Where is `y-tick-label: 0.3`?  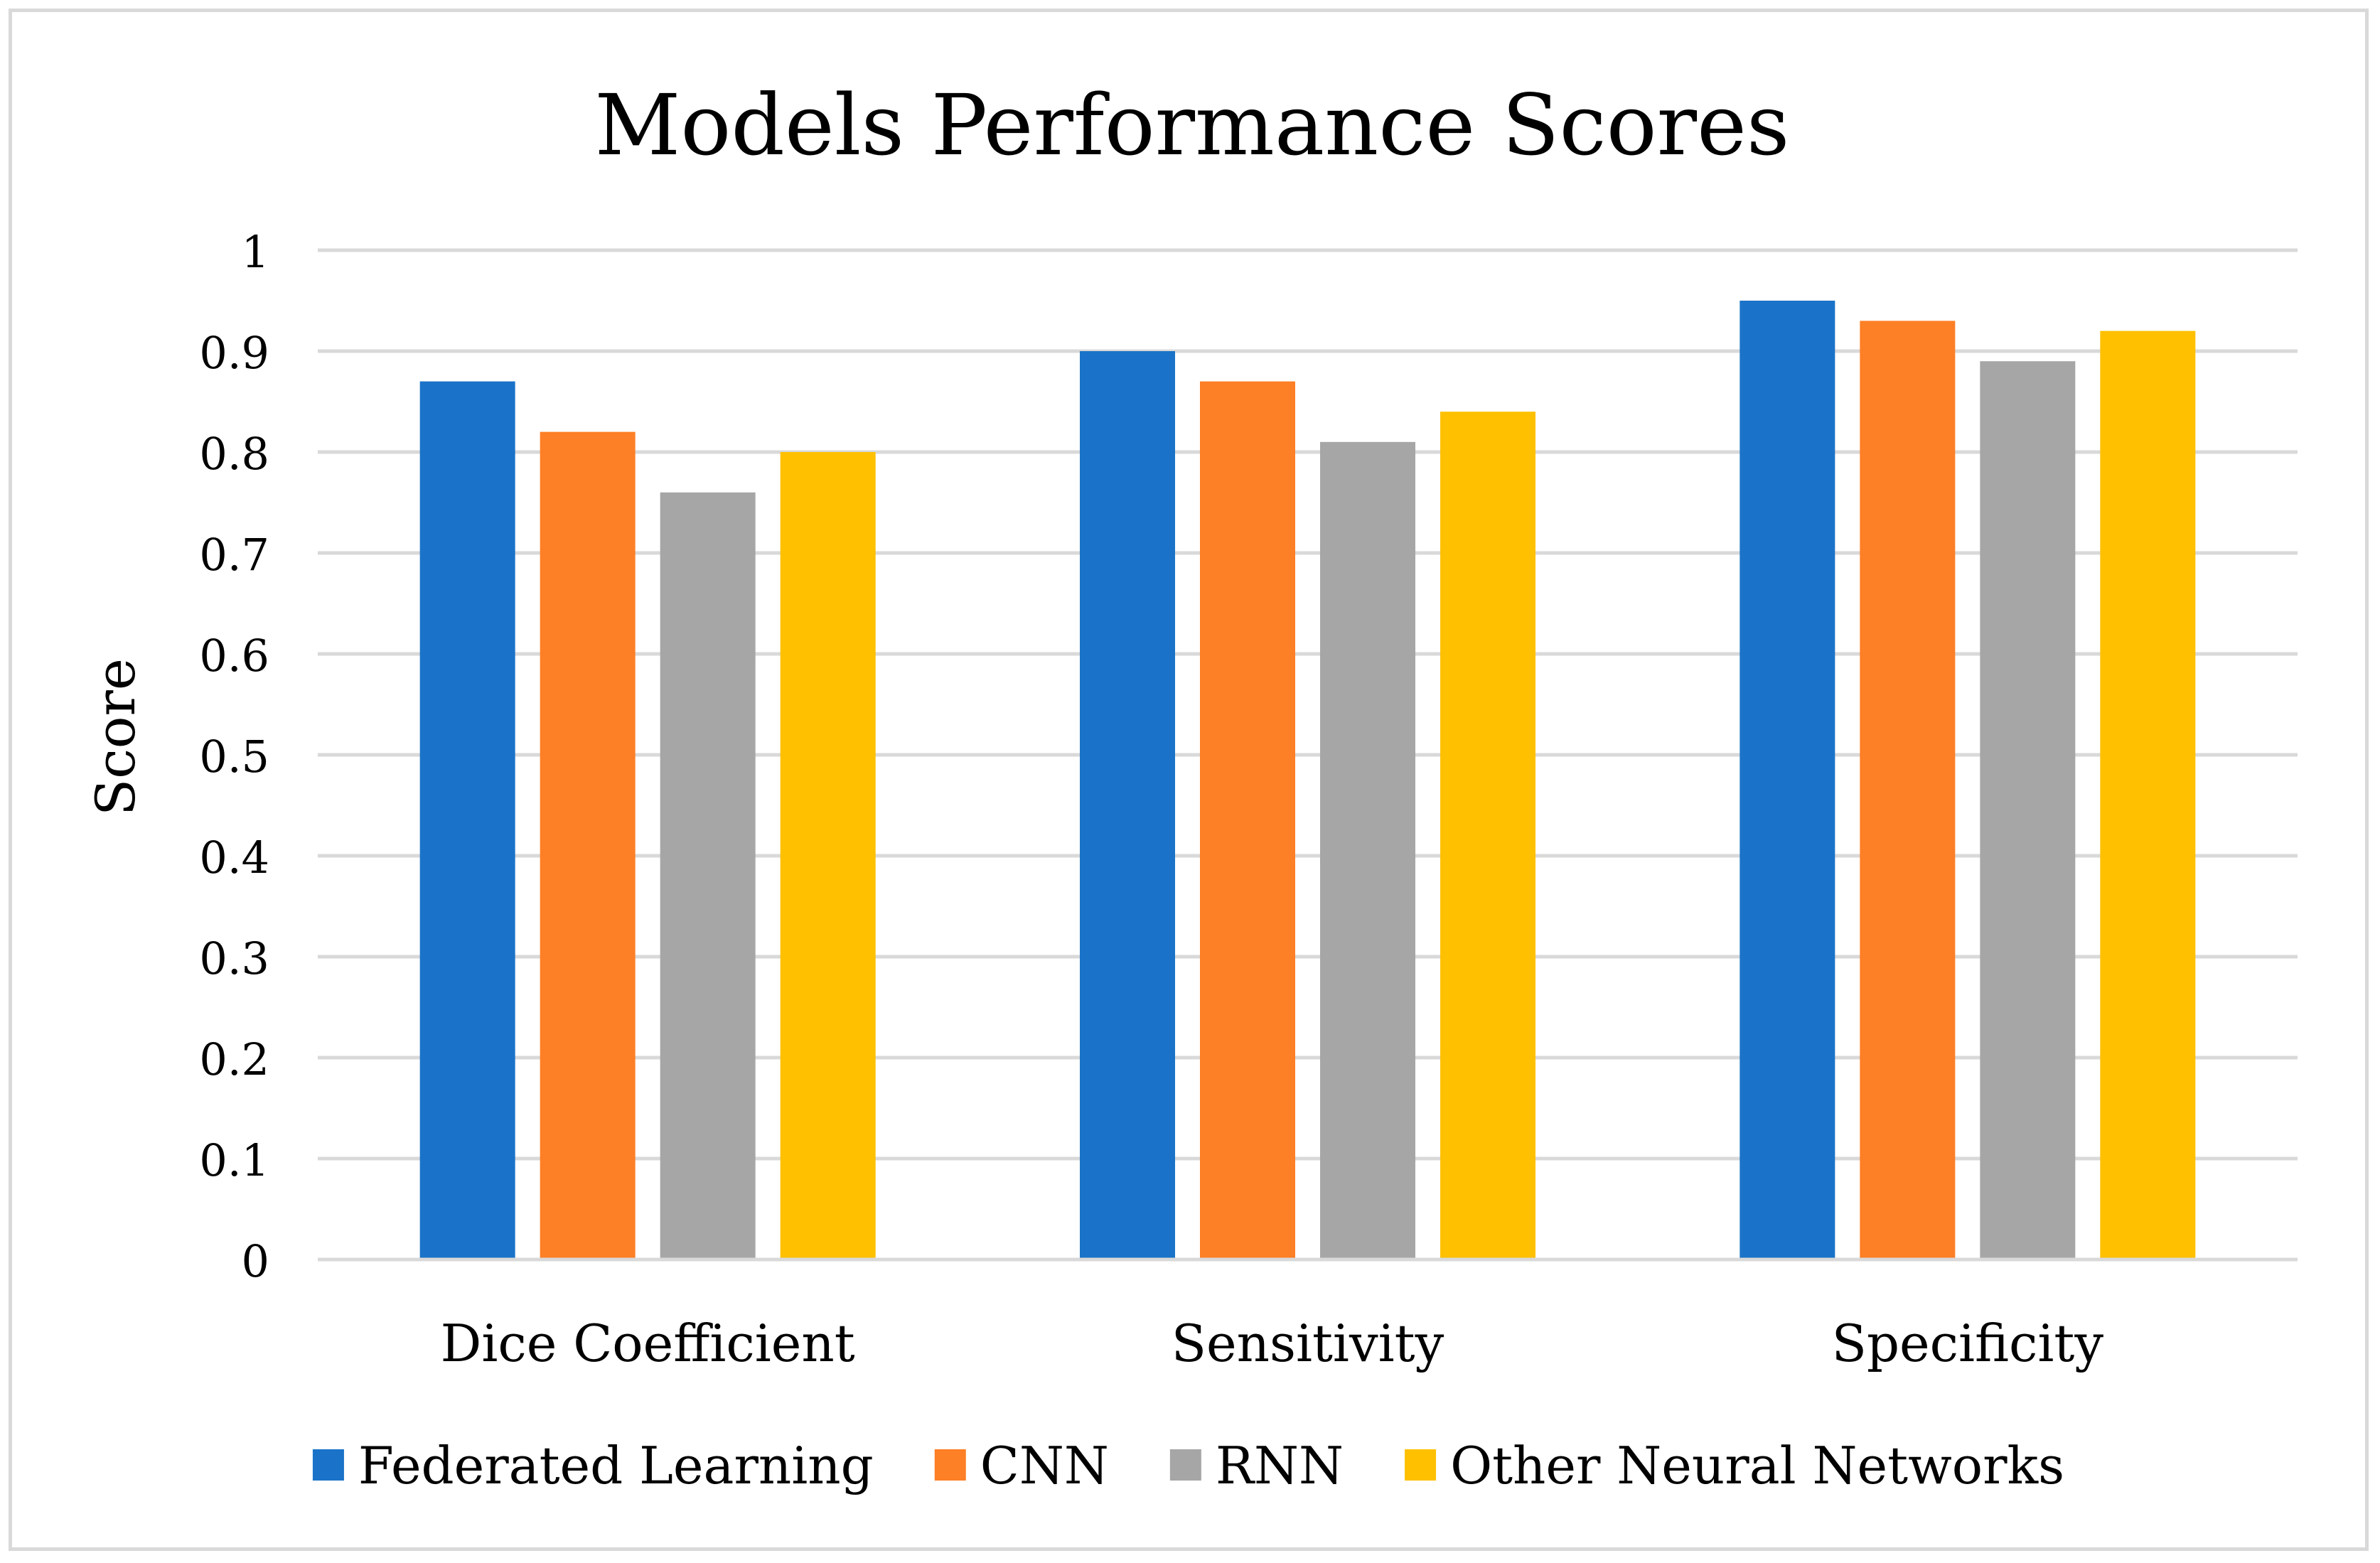 y-tick-label: 0.3 is located at coordinates (234, 958).